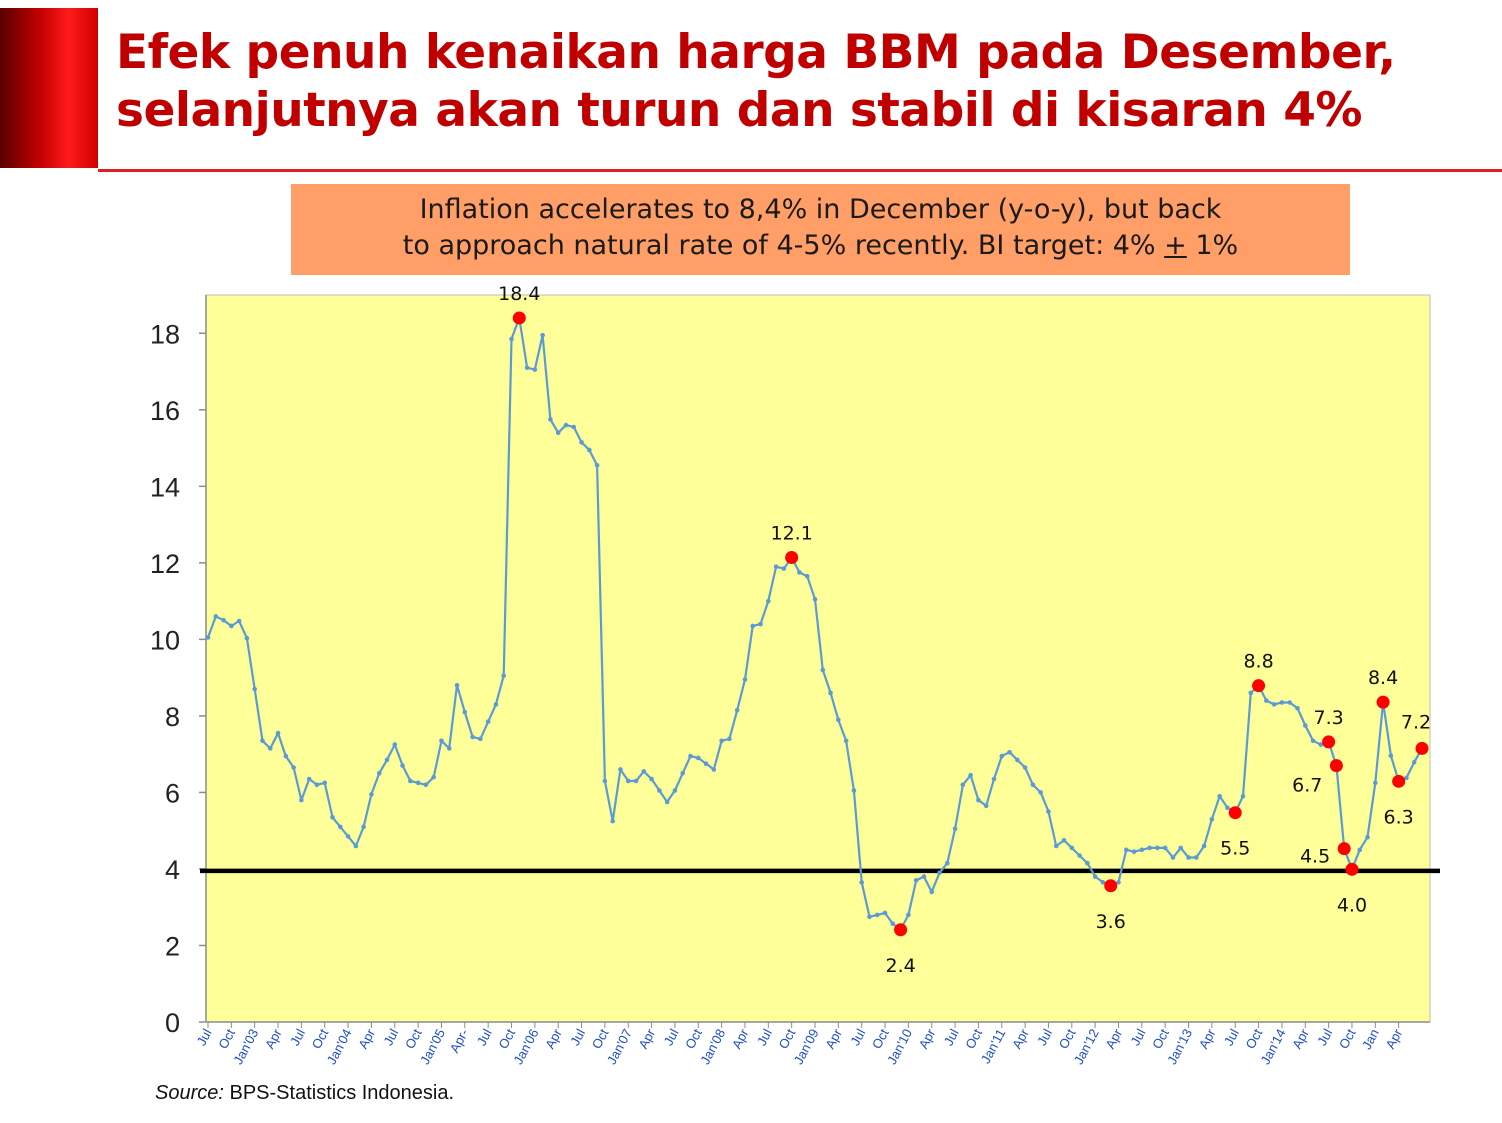  I want to click on y-tick-label: 8, so click(172, 717).